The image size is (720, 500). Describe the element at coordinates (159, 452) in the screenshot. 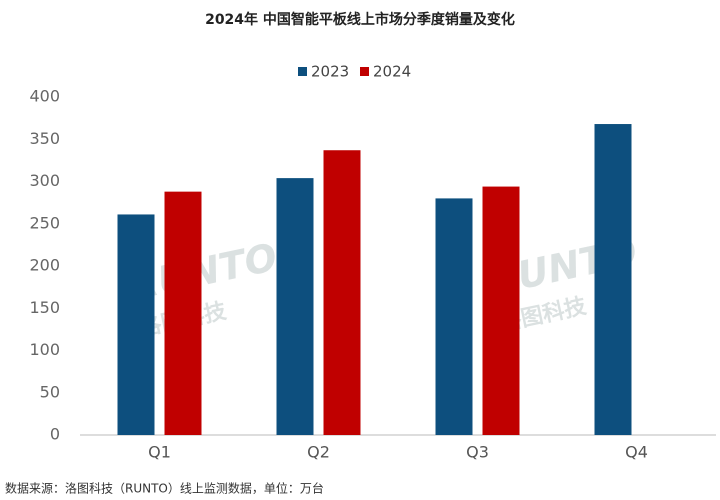

I see `x-tick-label: Q1` at that location.